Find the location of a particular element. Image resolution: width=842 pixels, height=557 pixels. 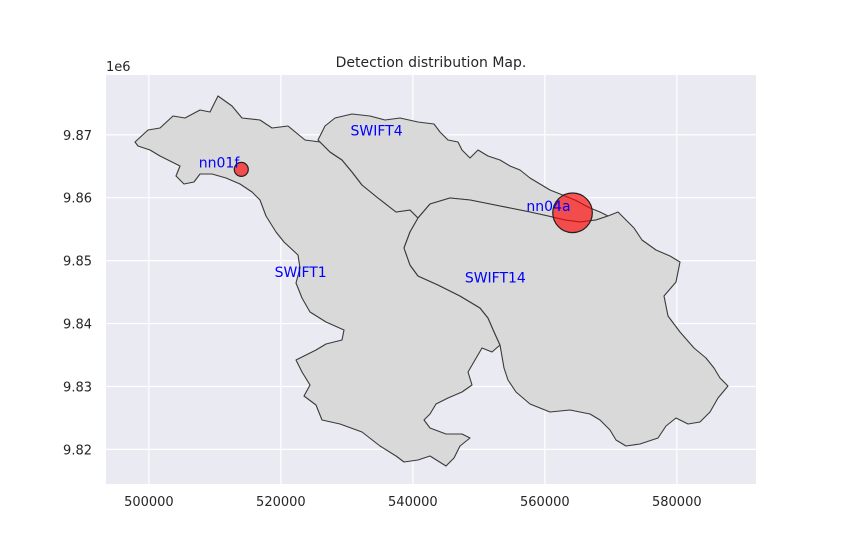

x-axis-ticks: 500000 520000 540000 560000 580000 is located at coordinates (413, 502).